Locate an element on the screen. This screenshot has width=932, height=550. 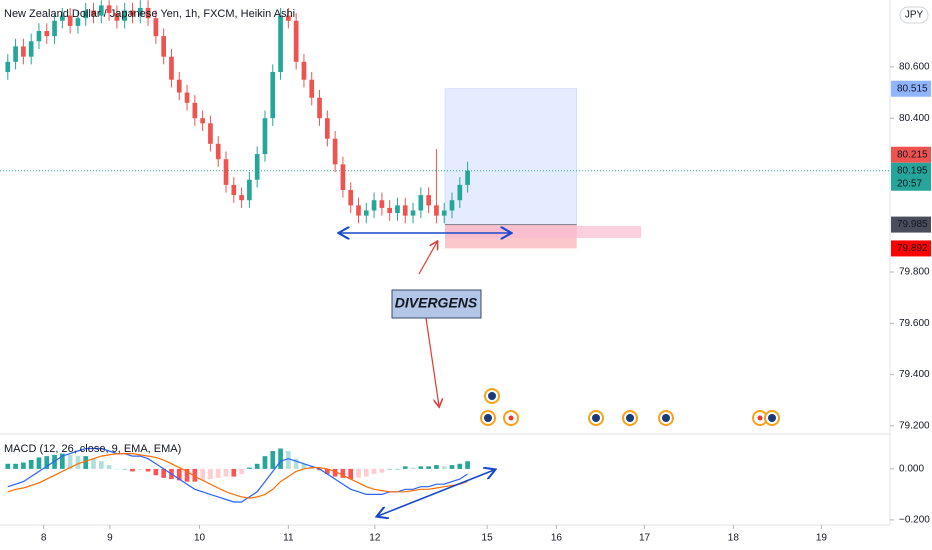
x-tick-label: 16 is located at coordinates (557, 538).